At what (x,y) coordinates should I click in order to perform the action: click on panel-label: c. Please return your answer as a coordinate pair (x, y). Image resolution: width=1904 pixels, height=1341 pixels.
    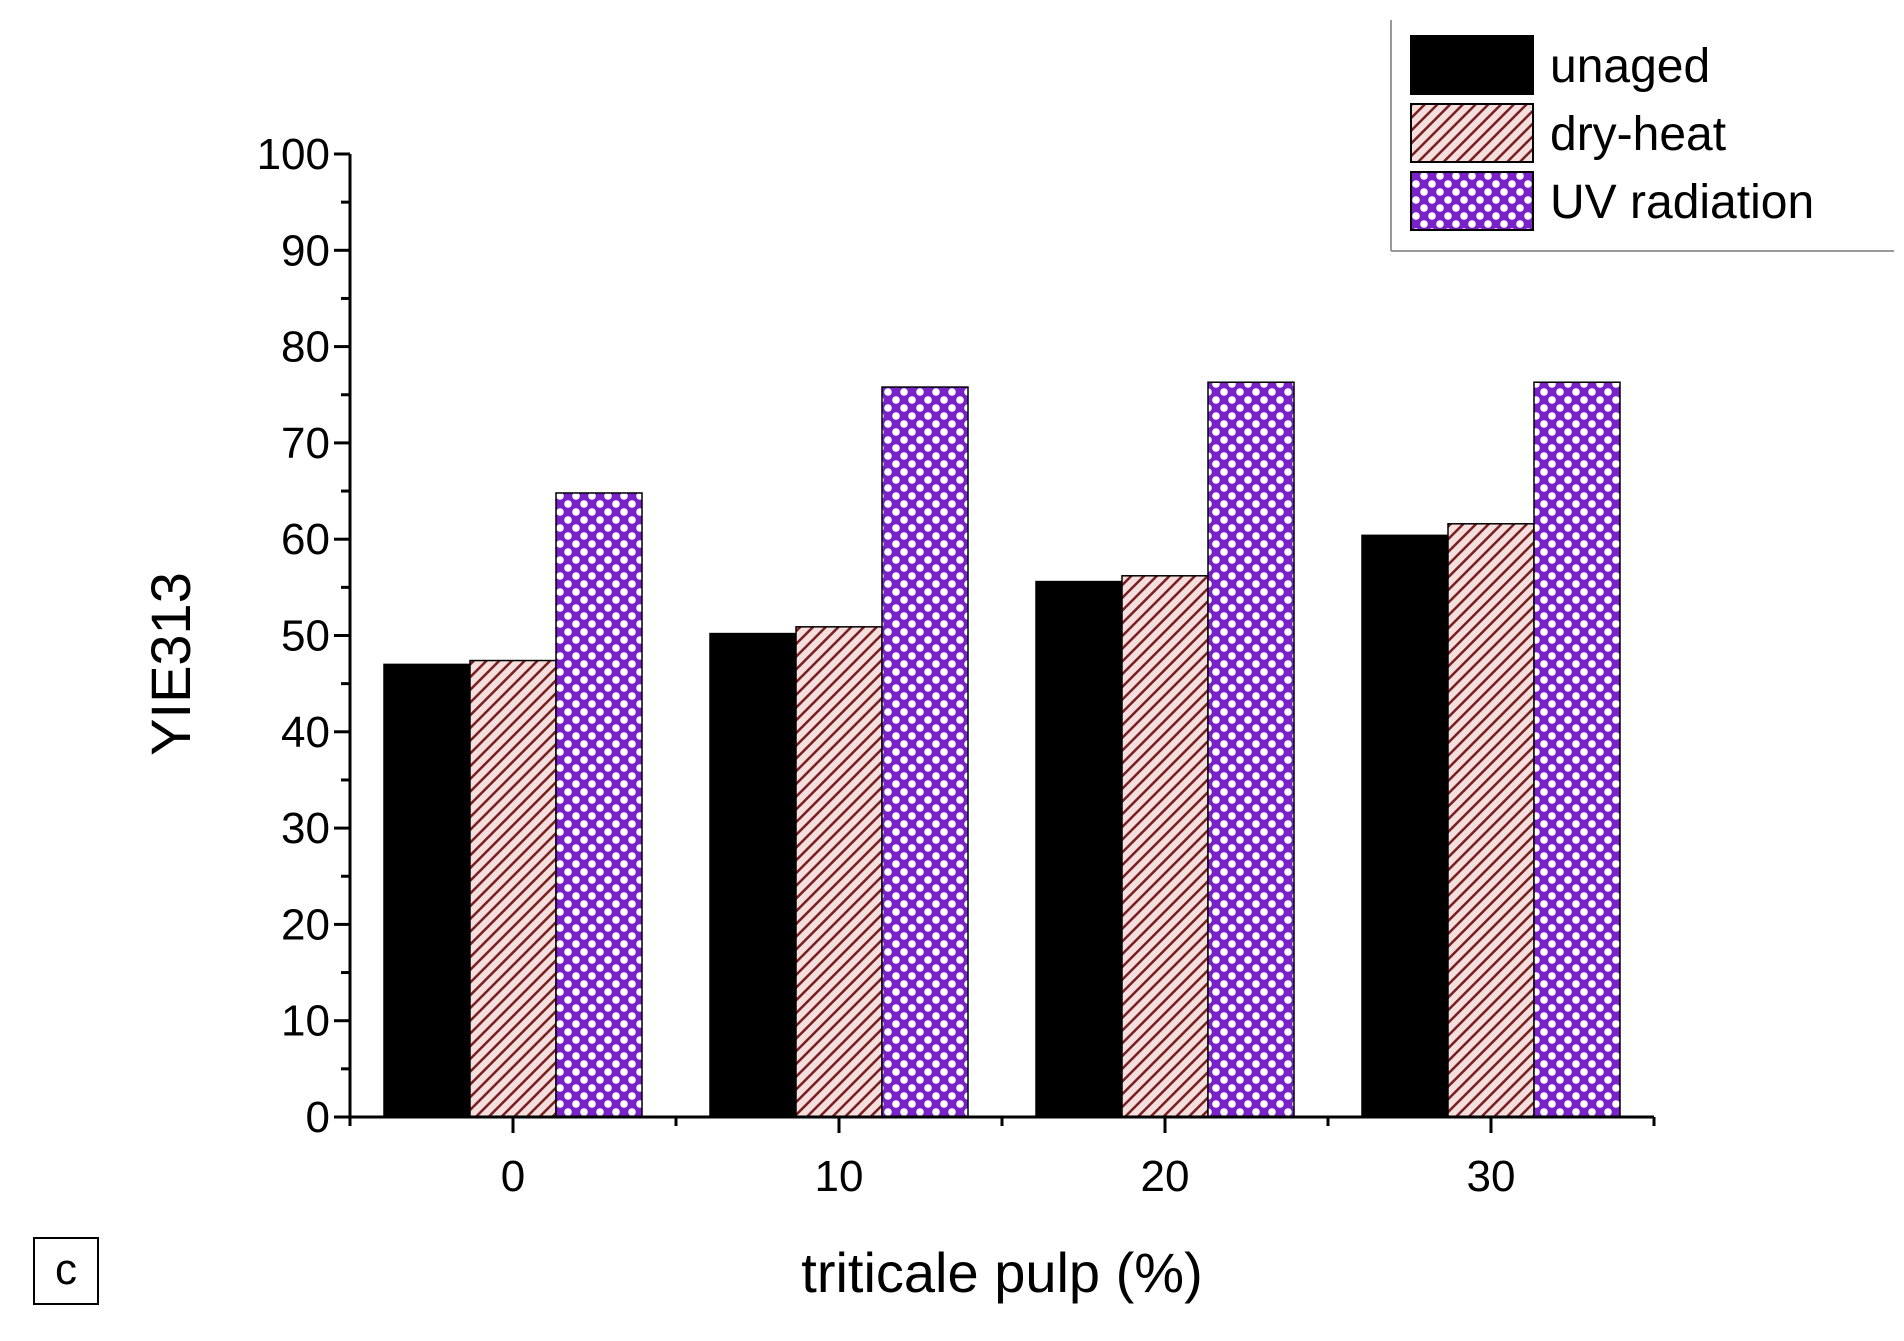
    Looking at the image, I should click on (66, 1269).